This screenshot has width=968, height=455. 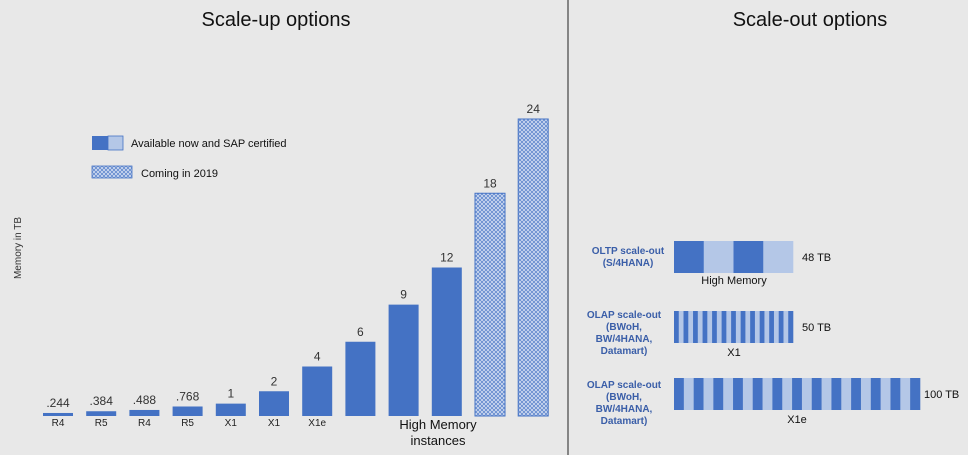 What do you see at coordinates (179, 174) in the screenshot?
I see `legend-coming-label: Coming in 2019` at bounding box center [179, 174].